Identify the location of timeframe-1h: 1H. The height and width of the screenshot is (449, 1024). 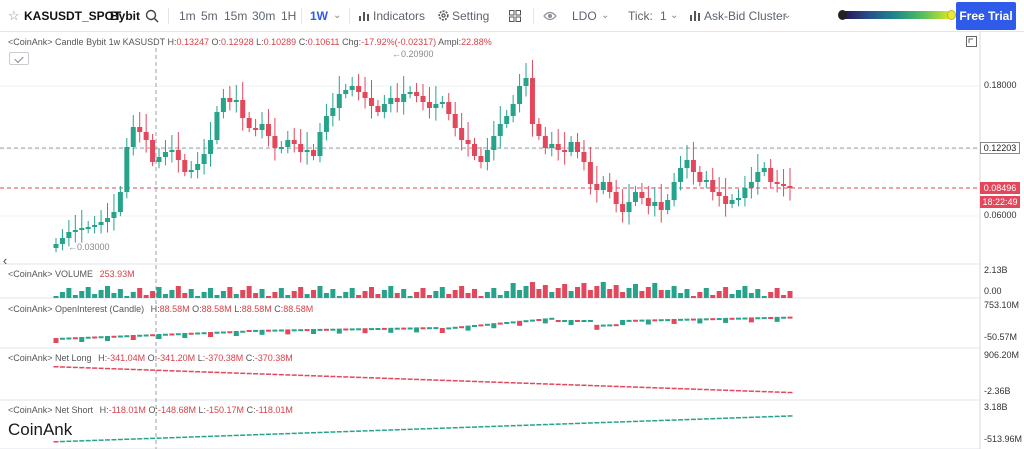
(289, 16).